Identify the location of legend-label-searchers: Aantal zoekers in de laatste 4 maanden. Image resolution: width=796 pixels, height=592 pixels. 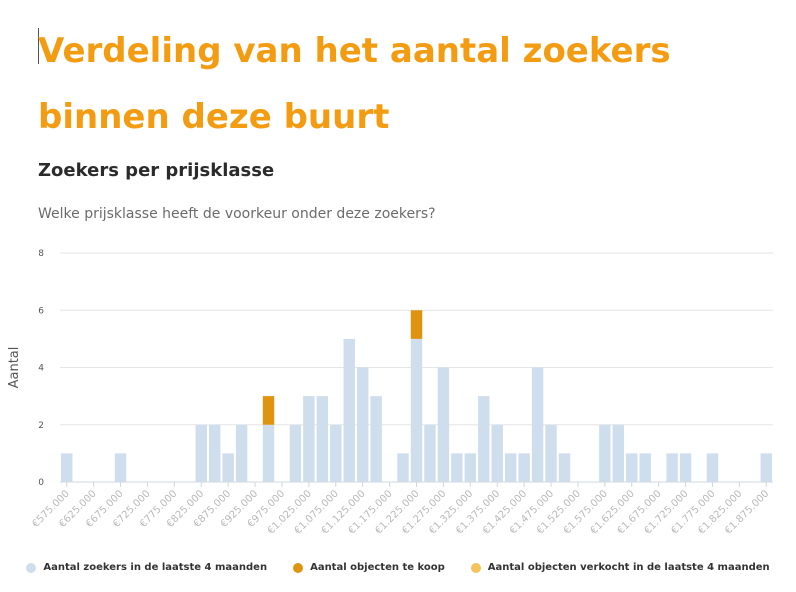
(155, 567).